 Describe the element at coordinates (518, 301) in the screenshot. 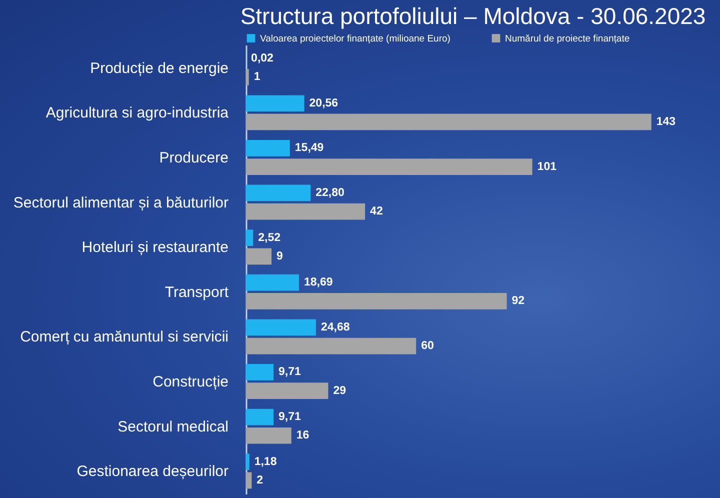

I see `data-label: 92` at that location.